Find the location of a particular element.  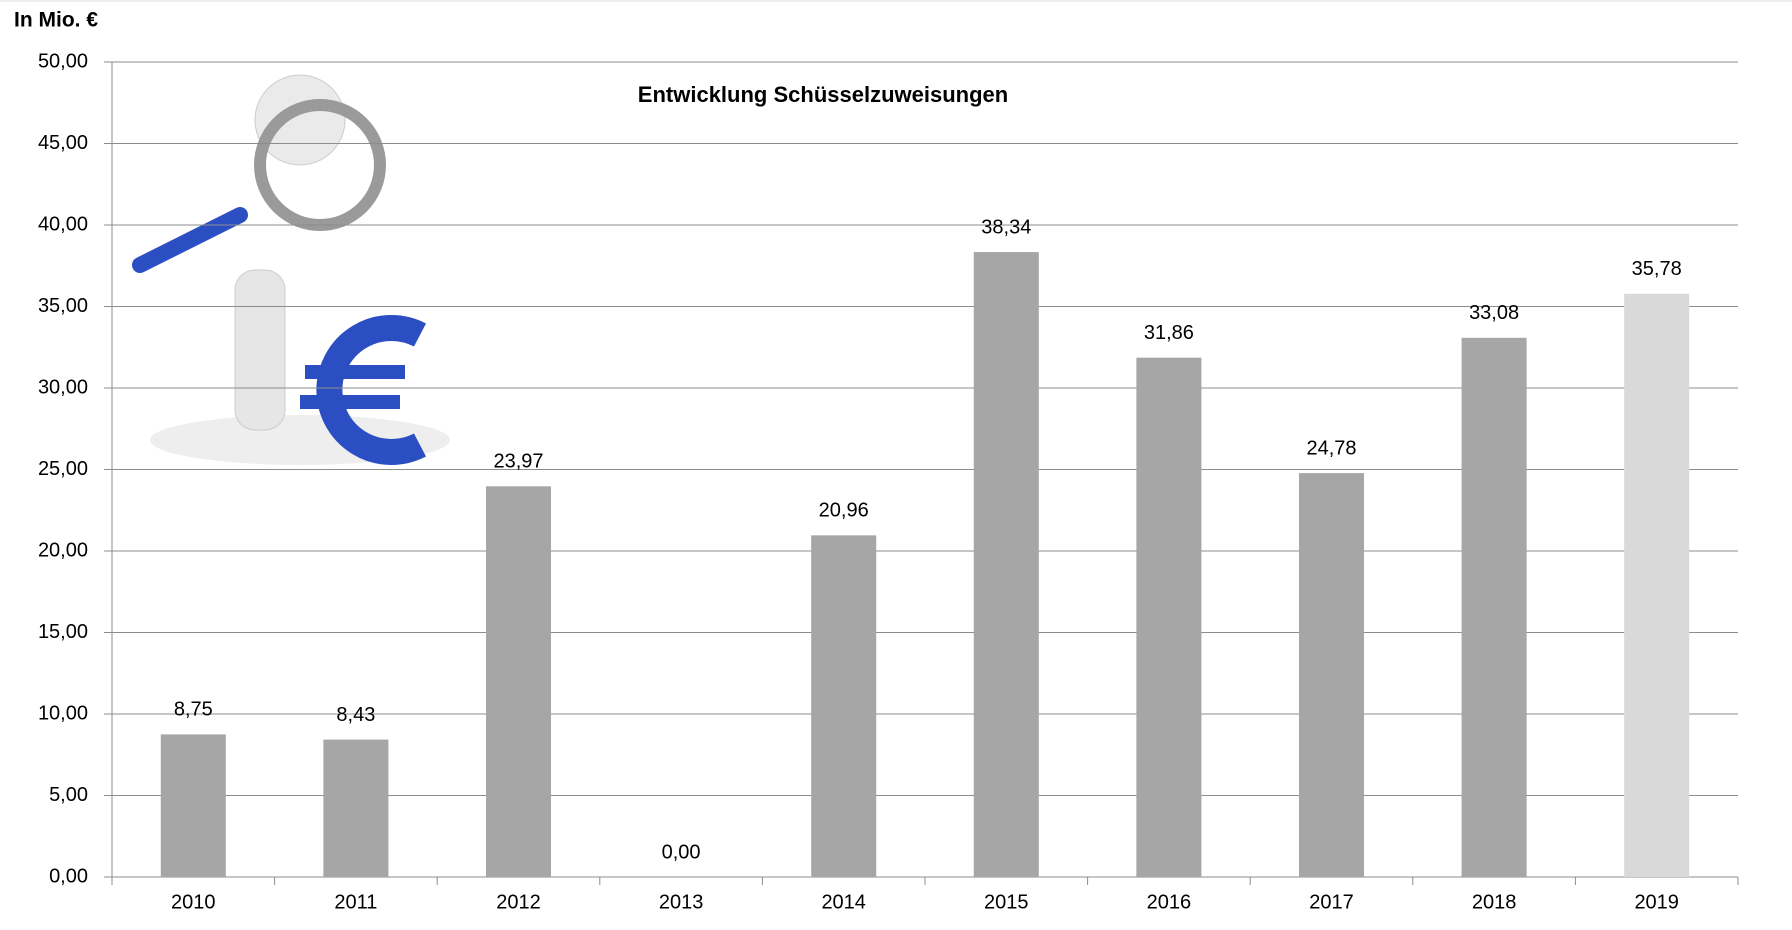

chart-title: Entwicklung Schüsselzuweisungen is located at coordinates (823, 94).